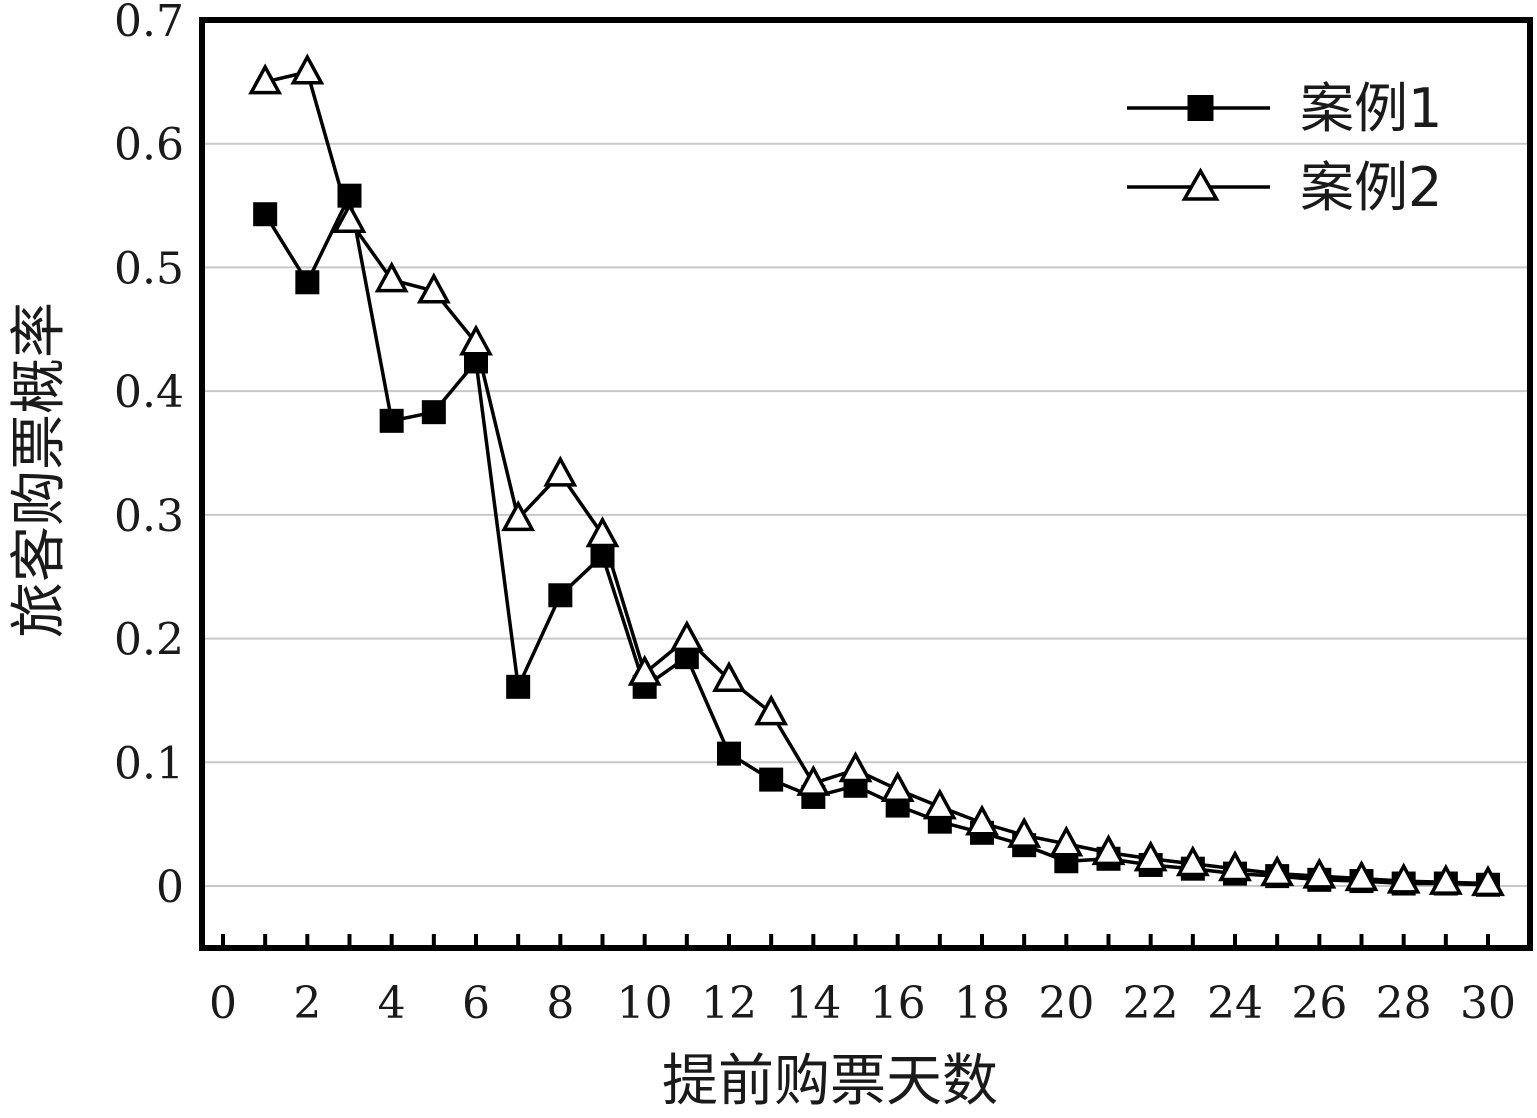 This screenshot has height=1118, width=1537. Describe the element at coordinates (149, 456) in the screenshot. I see `y-axis: 0 0.1 0.2 0.3 0.4 0.5 0.6 0.7` at that location.